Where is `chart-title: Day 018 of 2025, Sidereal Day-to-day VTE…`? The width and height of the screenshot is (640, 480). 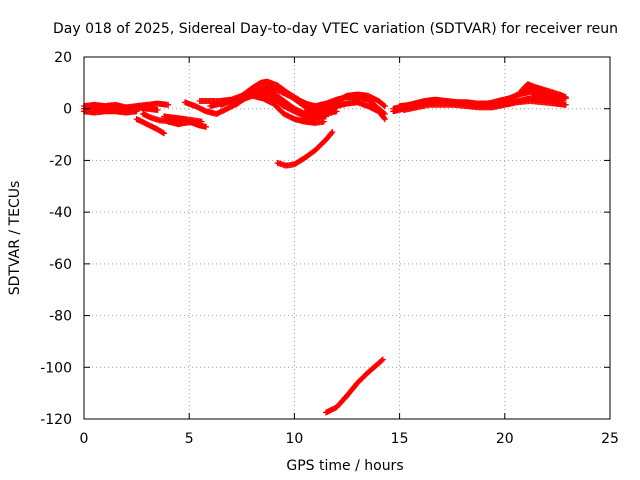
chart-title: Day 018 of 2025, Sidereal Day-to-day VTE… is located at coordinates (335, 29).